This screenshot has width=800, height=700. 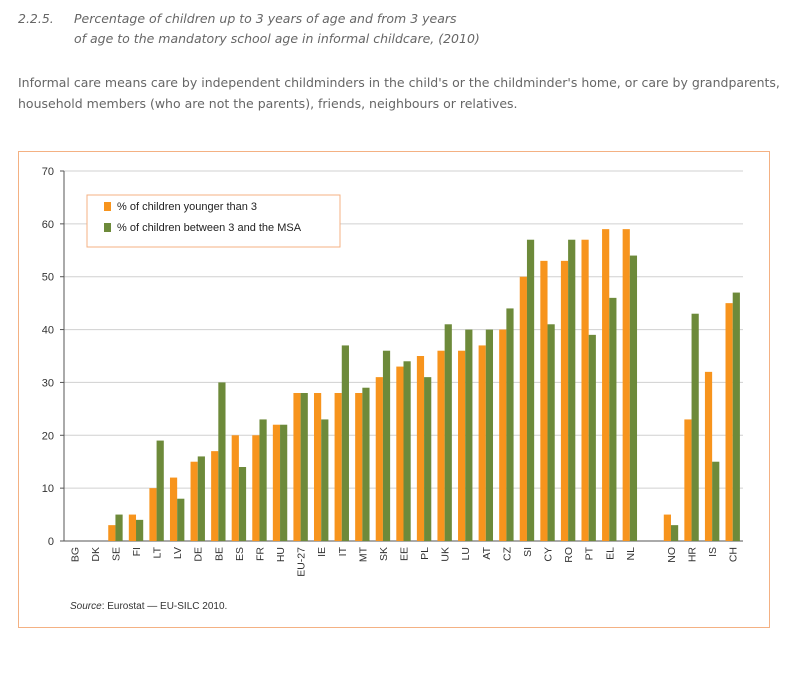 What do you see at coordinates (549, 554) in the screenshot?
I see `x-tick-label: CY` at bounding box center [549, 554].